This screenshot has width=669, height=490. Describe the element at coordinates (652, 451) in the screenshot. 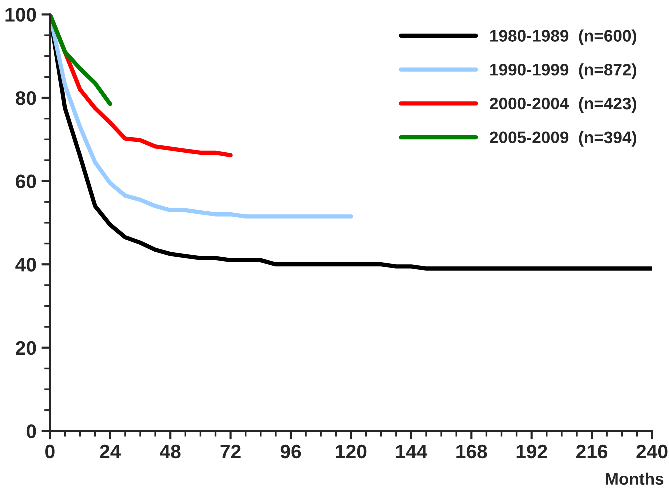

I see `x-tick-label: 240` at that location.